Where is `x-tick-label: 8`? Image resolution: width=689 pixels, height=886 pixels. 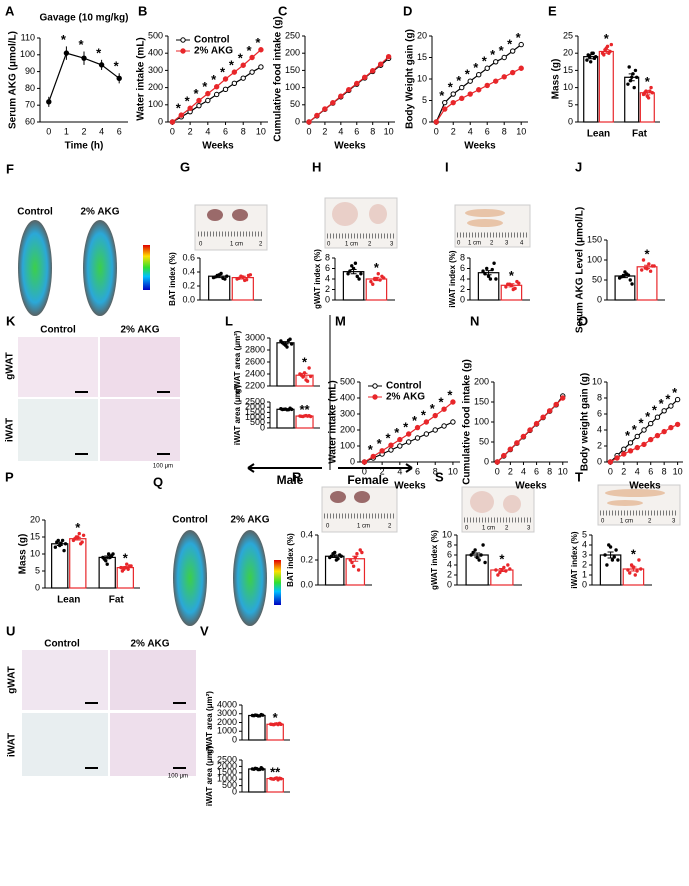 x-tick-label: 8 is located at coordinates (435, 471).